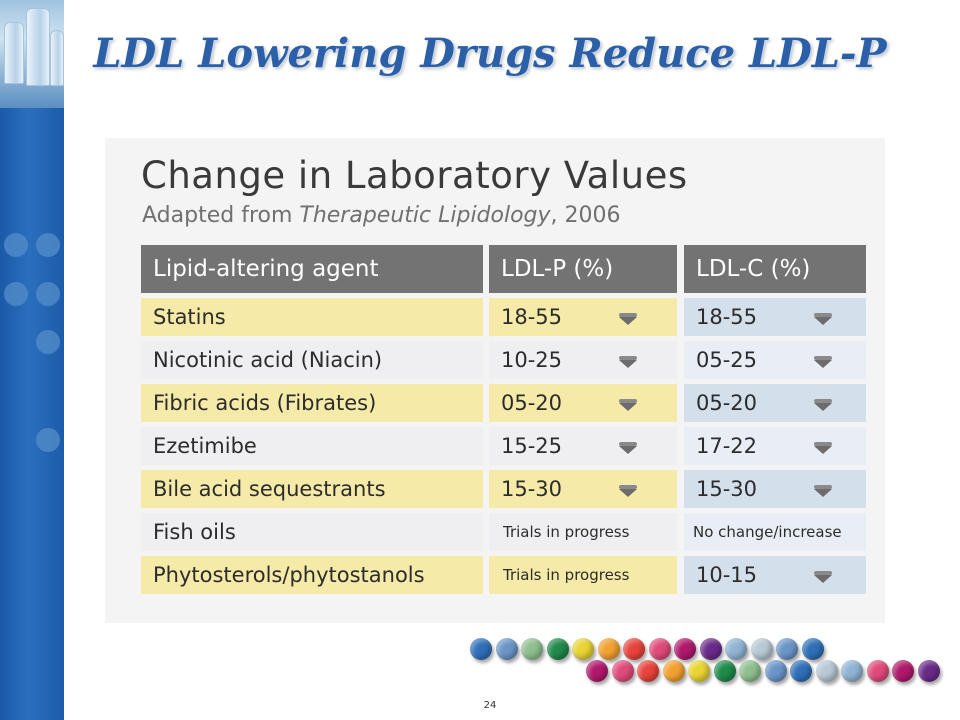 The image size is (960, 720). Describe the element at coordinates (312, 489) in the screenshot. I see `agent-cell: Bile acid sequestrants` at that location.